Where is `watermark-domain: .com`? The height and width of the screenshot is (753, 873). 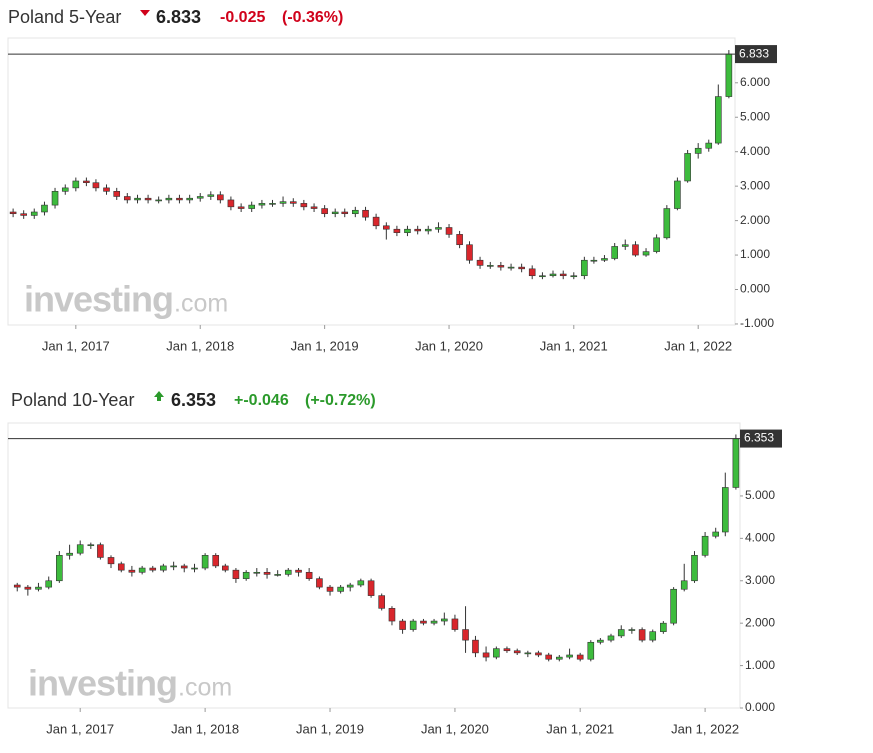 watermark-domain: .com is located at coordinates (205, 688).